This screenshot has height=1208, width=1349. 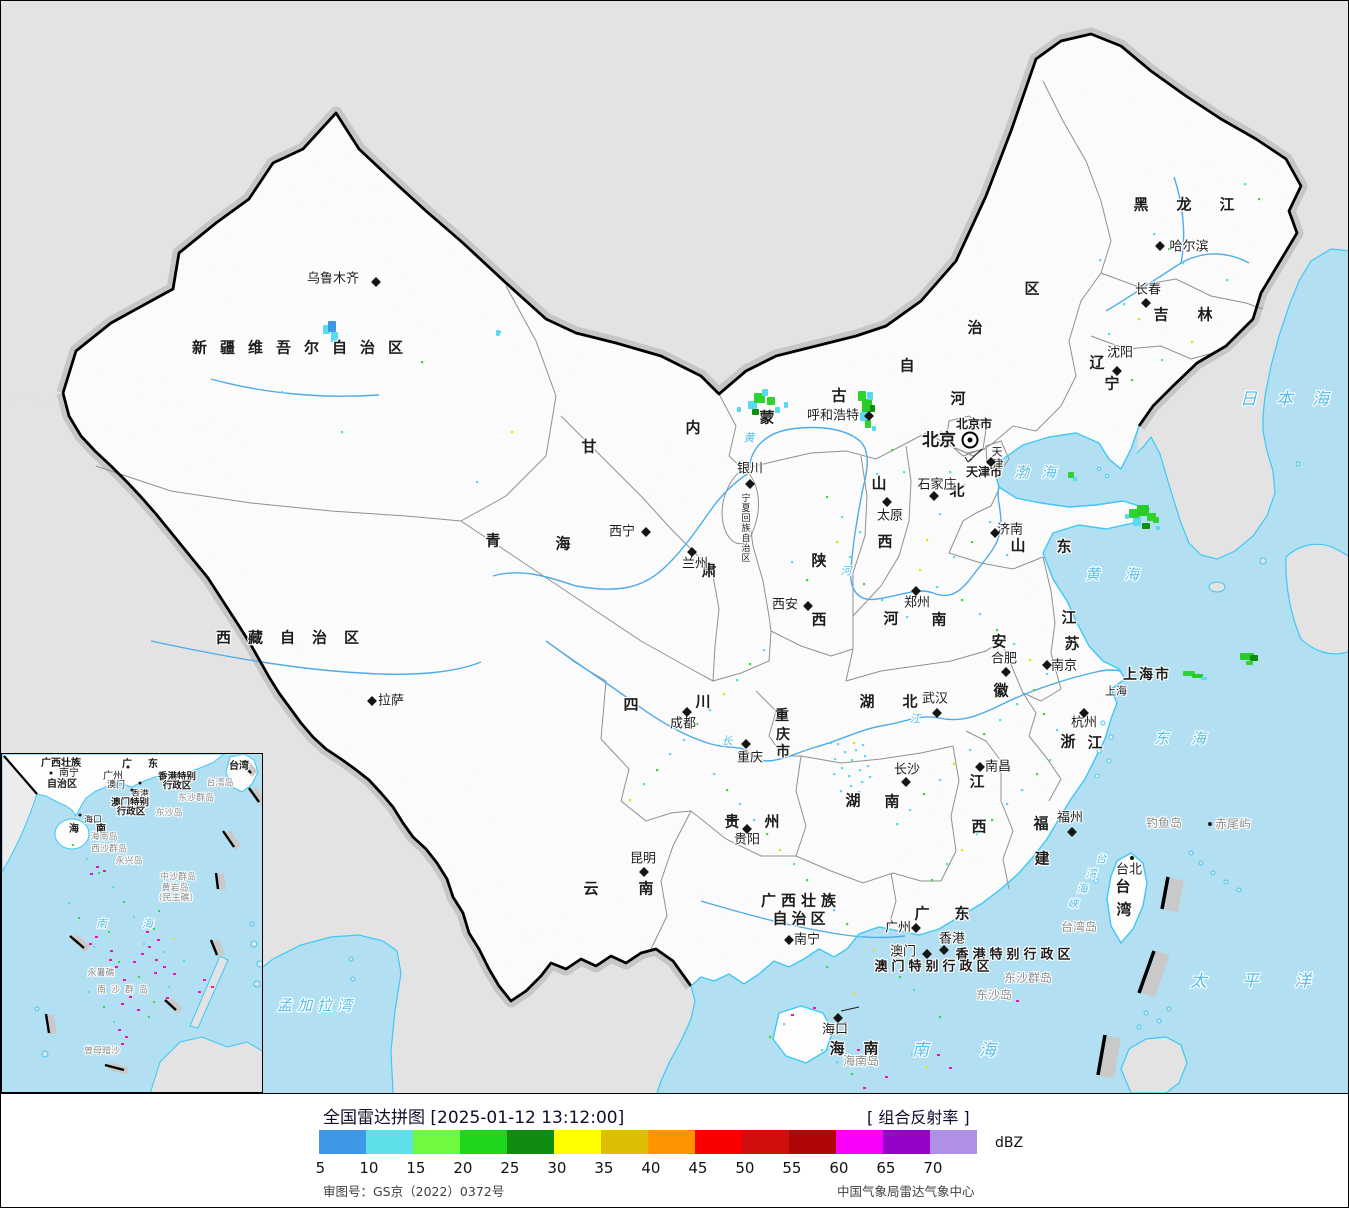 I want to click on inset-echo-layer, so click(x=141, y=944).